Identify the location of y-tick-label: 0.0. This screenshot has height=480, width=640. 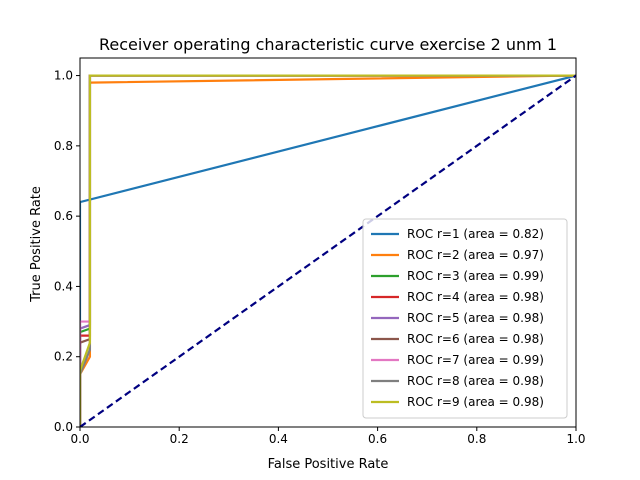
(63, 427).